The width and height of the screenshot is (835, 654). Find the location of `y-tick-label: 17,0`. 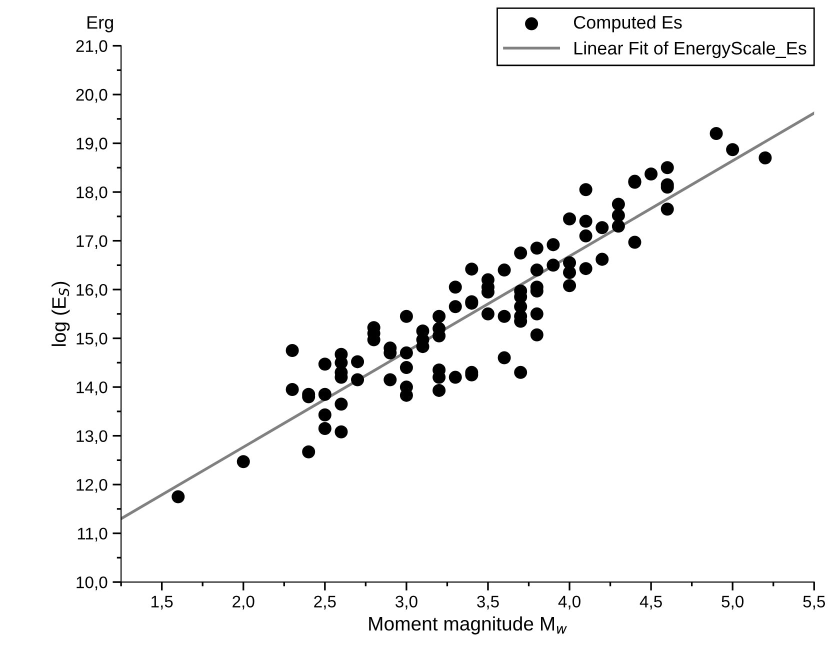

y-tick-label: 17,0 is located at coordinates (92, 242).